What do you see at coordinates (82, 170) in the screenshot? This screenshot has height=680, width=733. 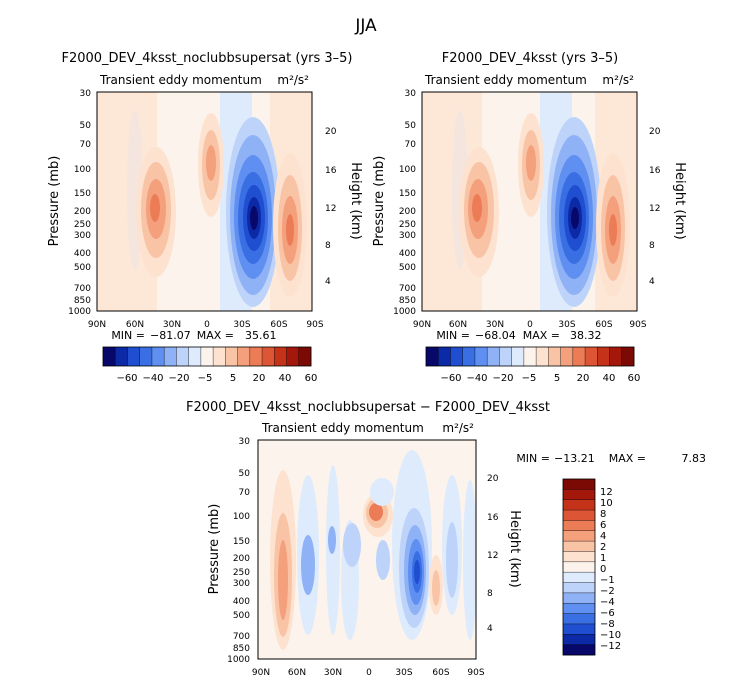 I see `y-tick-label: 100` at bounding box center [82, 170].